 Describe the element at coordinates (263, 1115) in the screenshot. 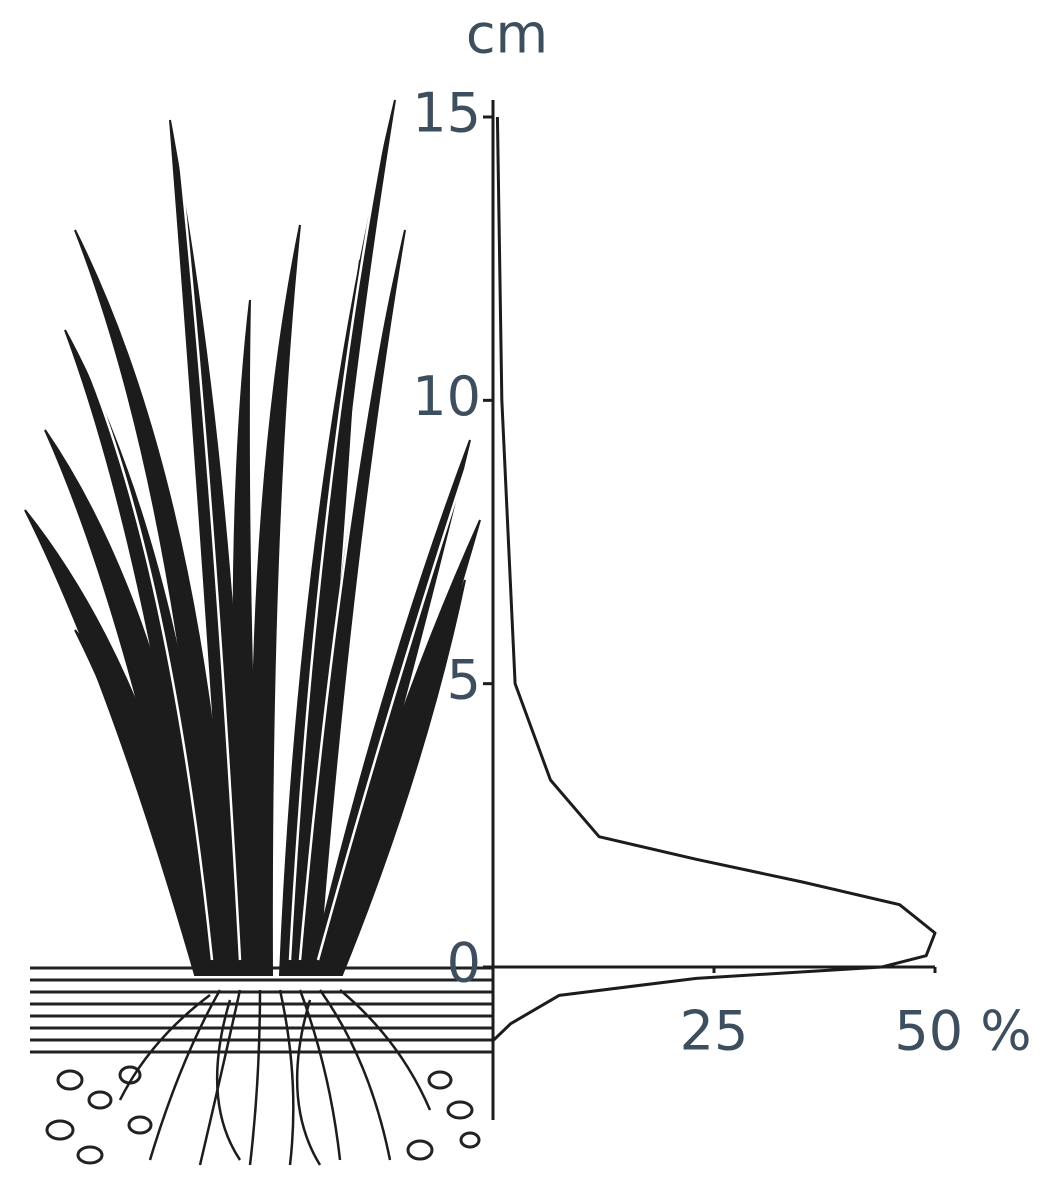

I see `pebbles` at that location.